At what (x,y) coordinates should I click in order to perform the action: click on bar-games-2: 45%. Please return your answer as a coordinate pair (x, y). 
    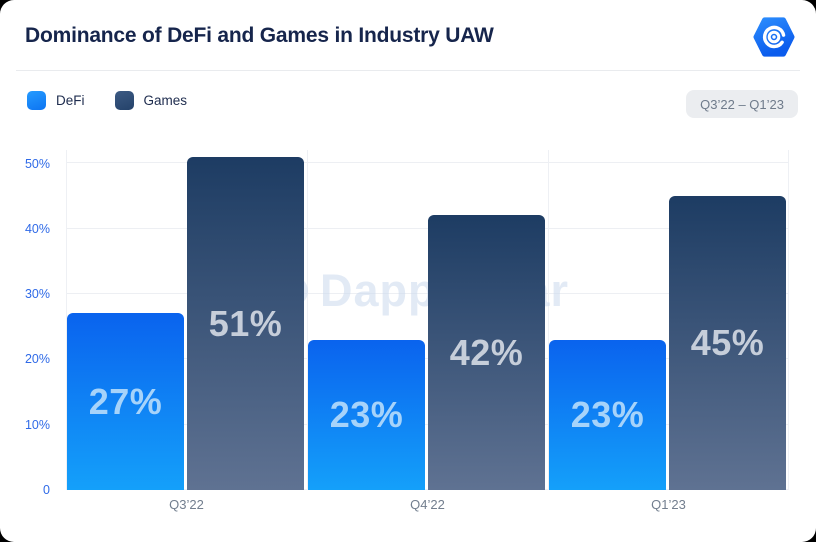
    Looking at the image, I should click on (727, 343).